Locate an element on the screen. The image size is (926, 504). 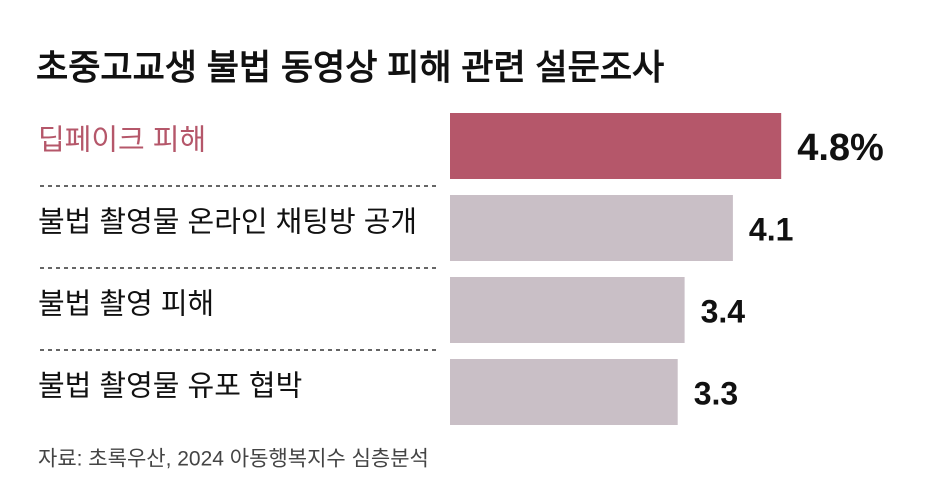
chart-title: 초중고교생 불법 동영상 피해 관련 설문조사 is located at coordinates (350, 67).